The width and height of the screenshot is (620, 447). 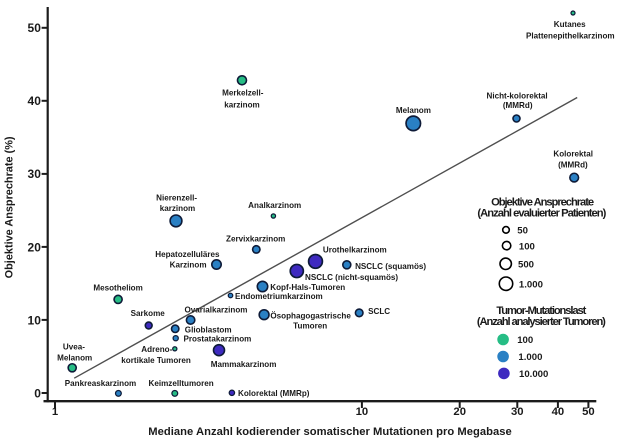 What do you see at coordinates (570, 24) in the screenshot?
I see `svg-text: Kutanes` at bounding box center [570, 24].